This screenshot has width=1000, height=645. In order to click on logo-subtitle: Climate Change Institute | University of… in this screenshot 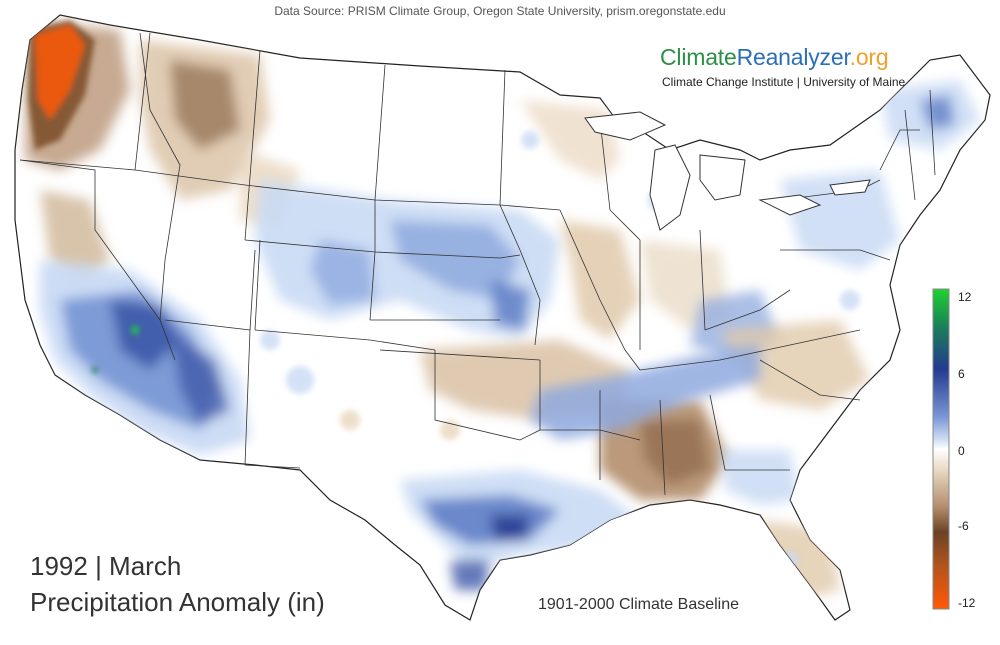, I will do `click(784, 82)`.